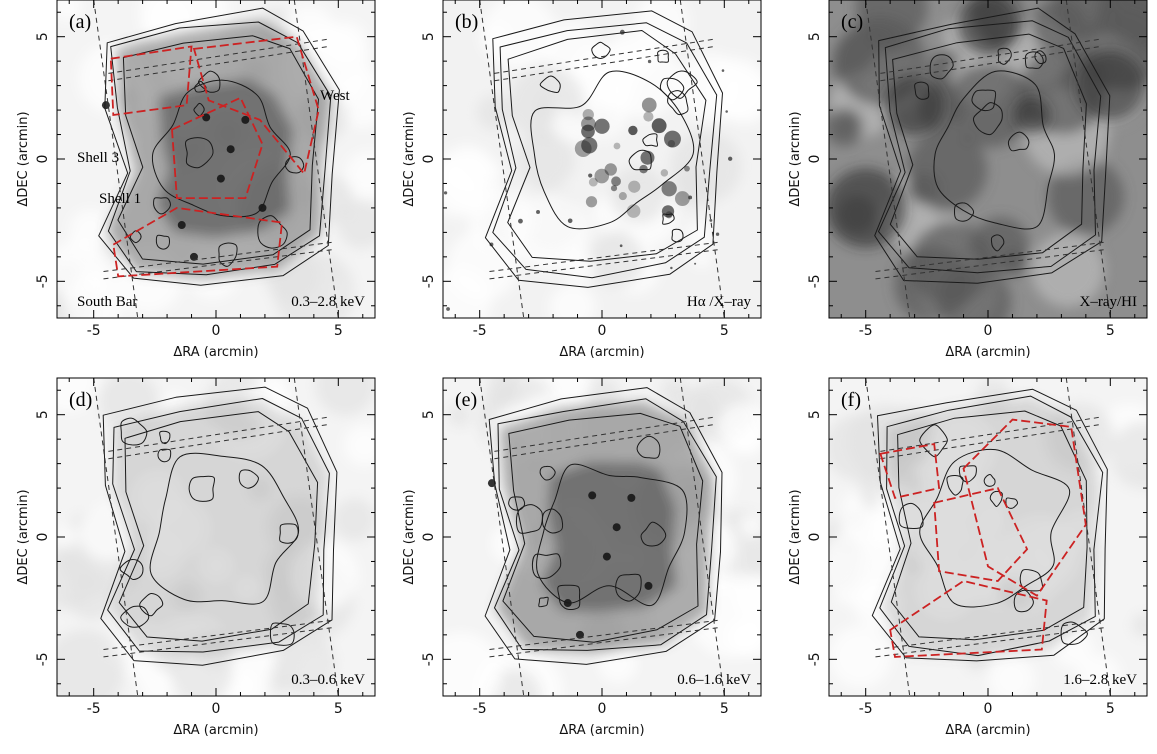 The height and width of the screenshot is (754, 1157). What do you see at coordinates (98, 158) in the screenshot?
I see `annotation-label: Shell 3` at bounding box center [98, 158].